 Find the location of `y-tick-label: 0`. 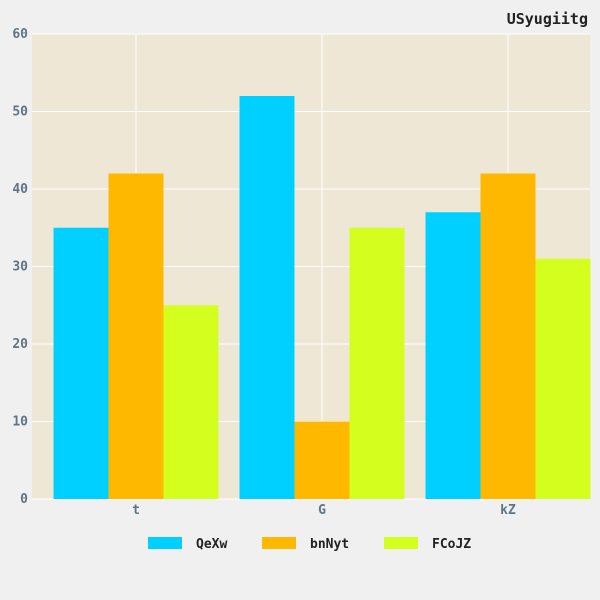

y-tick-label: 0 is located at coordinates (24, 499).